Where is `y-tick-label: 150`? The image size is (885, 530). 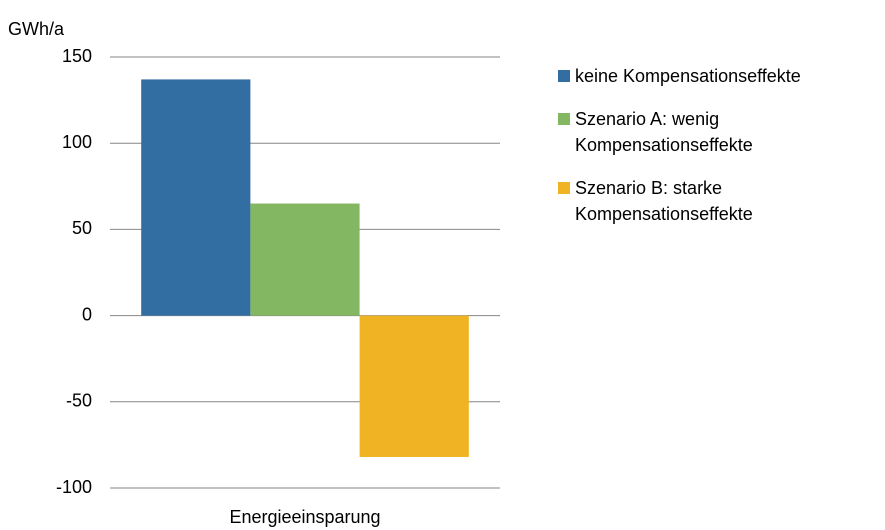
y-tick-label: 150 is located at coordinates (77, 56).